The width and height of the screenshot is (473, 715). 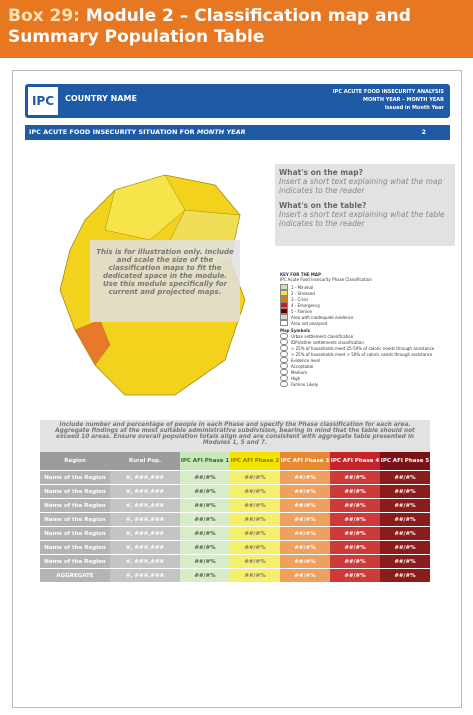 I want to click on column-header: Rural Pop., so click(x=145, y=461).